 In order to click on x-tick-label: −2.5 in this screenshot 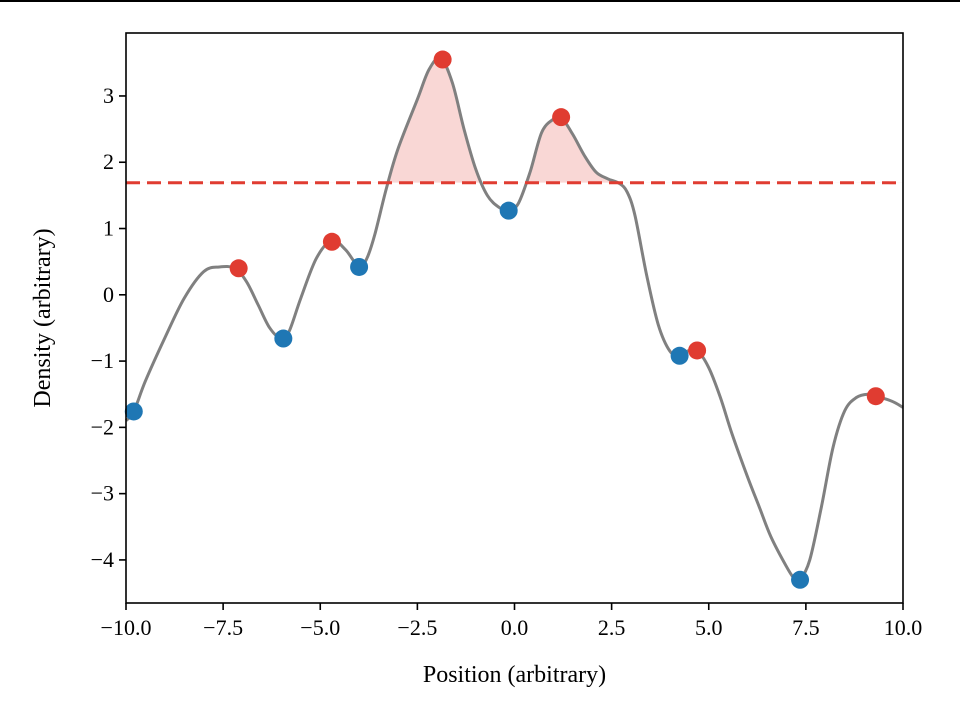, I will do `click(417, 627)`.